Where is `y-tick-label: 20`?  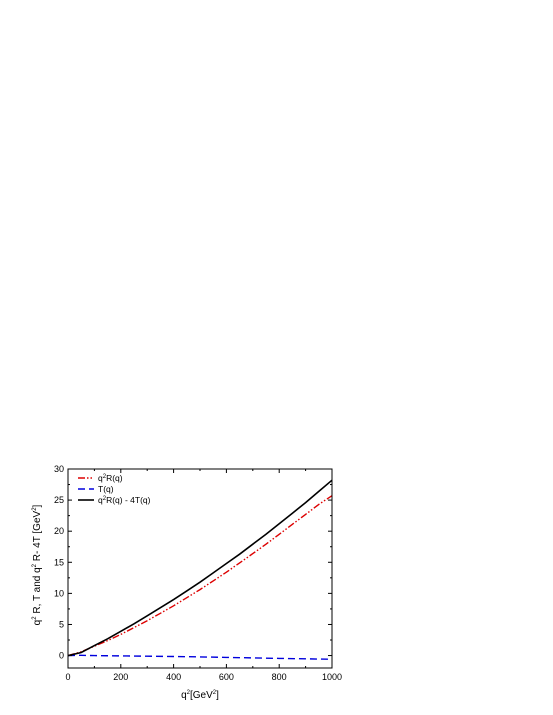
y-tick-label: 20 is located at coordinates (59, 531).